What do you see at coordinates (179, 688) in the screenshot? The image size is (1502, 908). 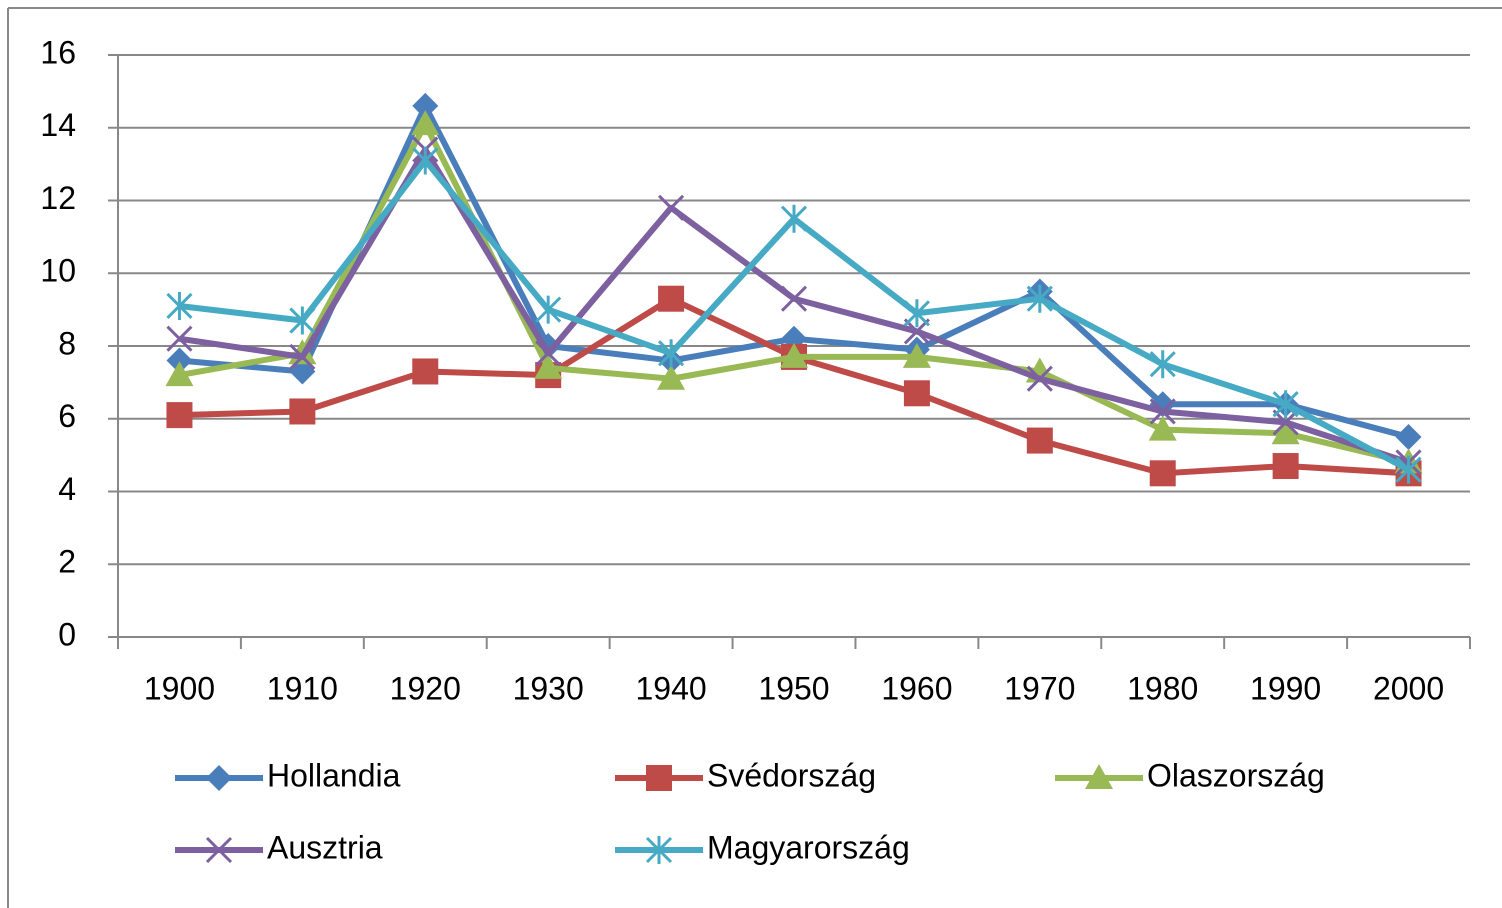 I see `x-tick-label: 1900` at bounding box center [179, 688].